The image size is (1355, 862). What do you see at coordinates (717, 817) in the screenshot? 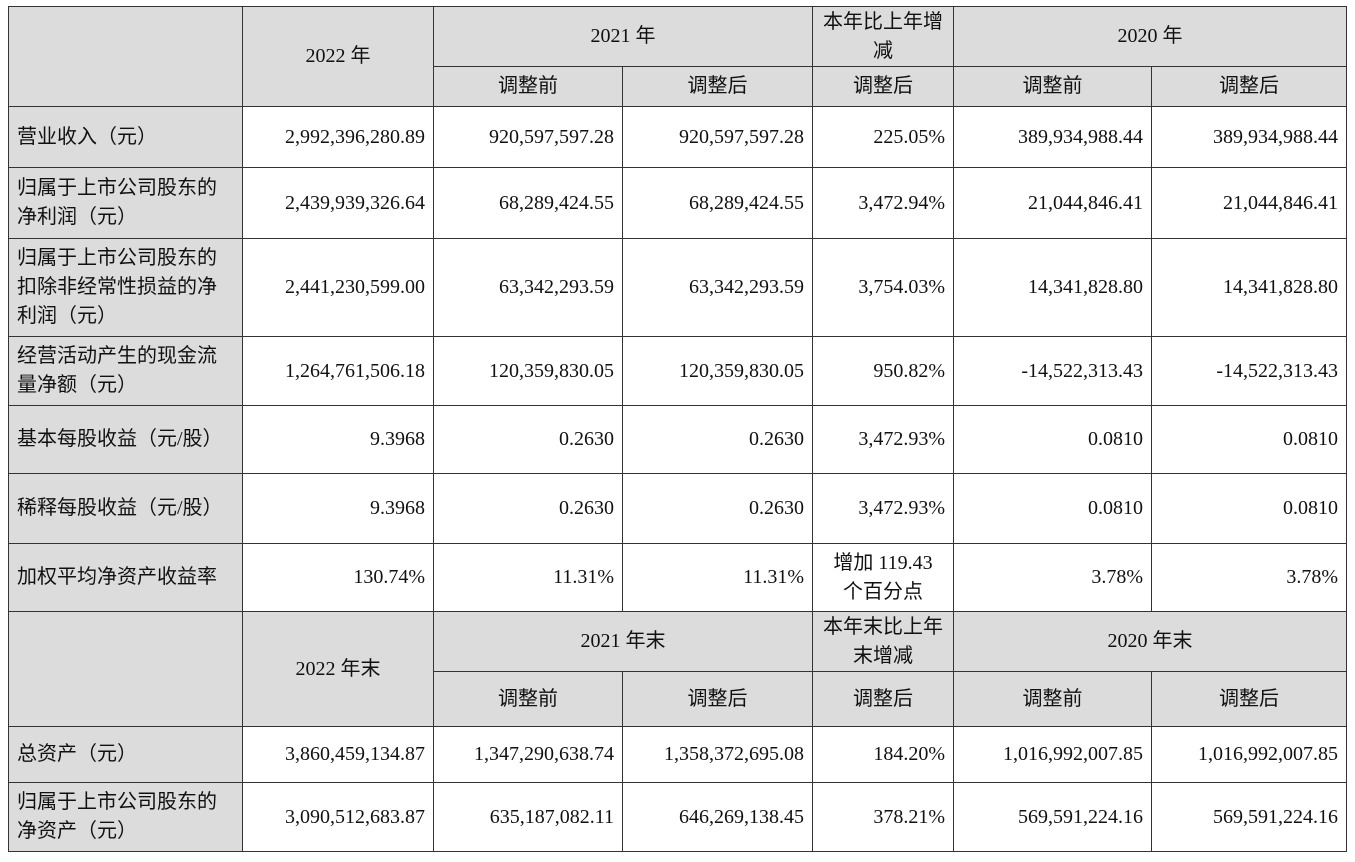
I see `value-2021-after: 646,269,138.45` at bounding box center [717, 817].